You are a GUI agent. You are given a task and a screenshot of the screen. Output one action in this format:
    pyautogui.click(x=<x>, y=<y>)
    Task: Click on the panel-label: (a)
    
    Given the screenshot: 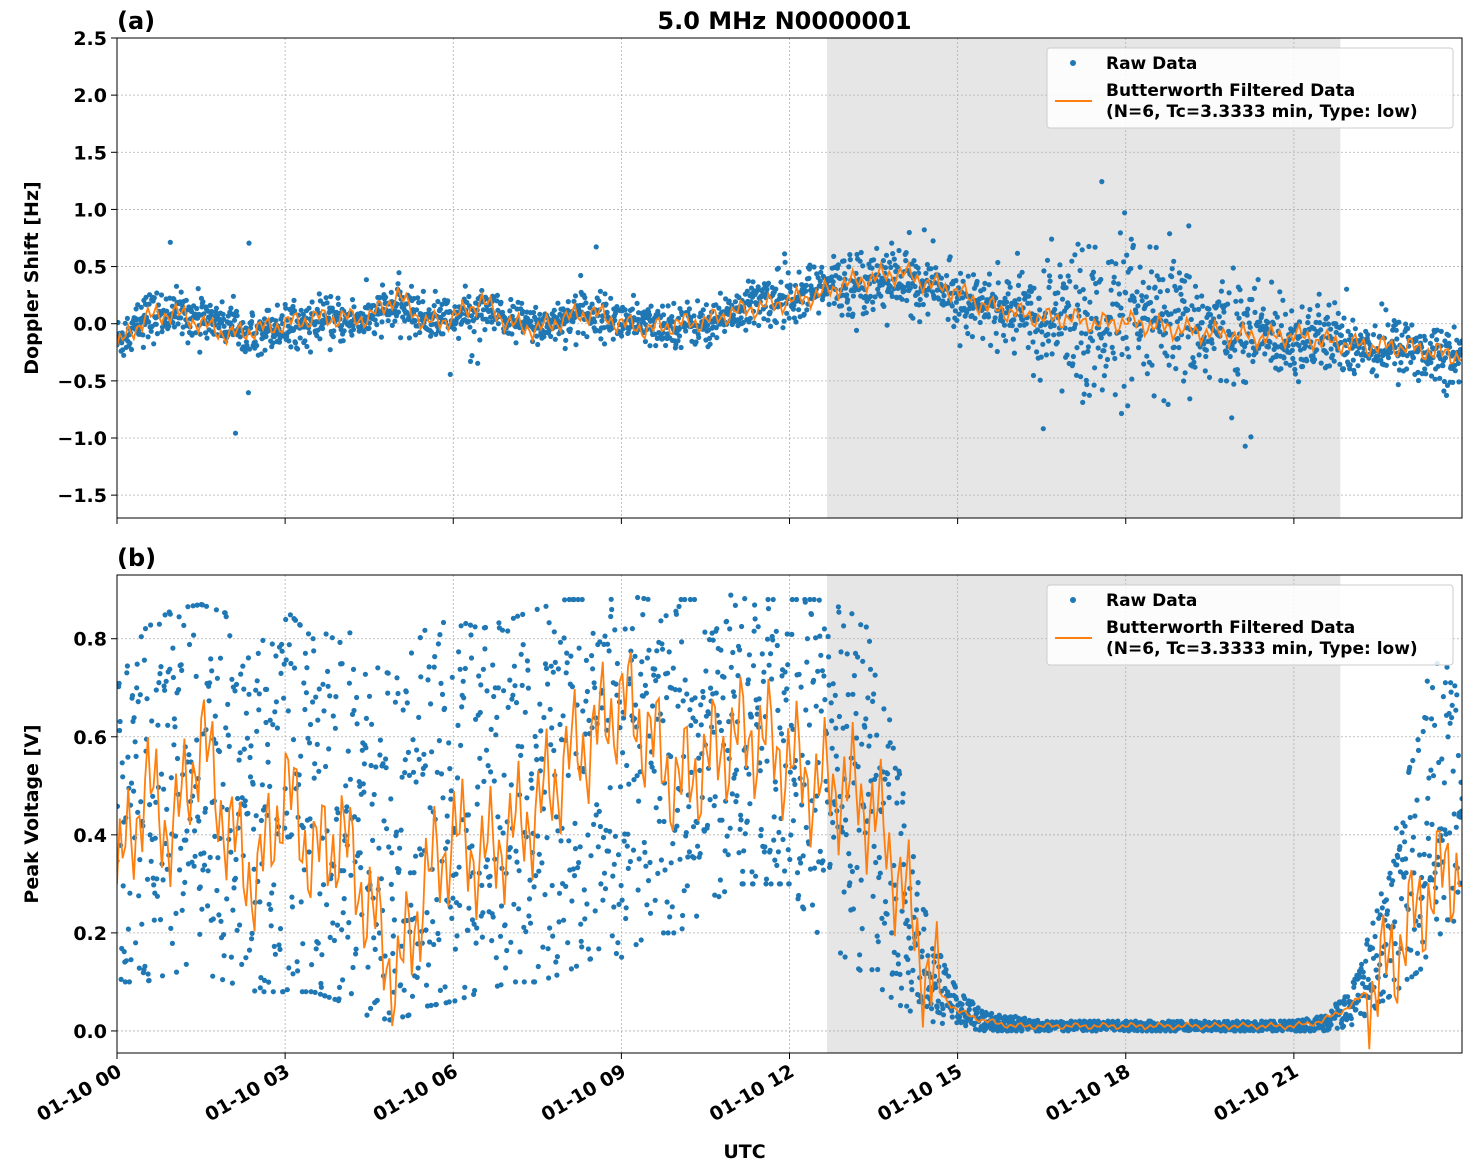 What is the action you would take?
    pyautogui.click(x=136, y=21)
    